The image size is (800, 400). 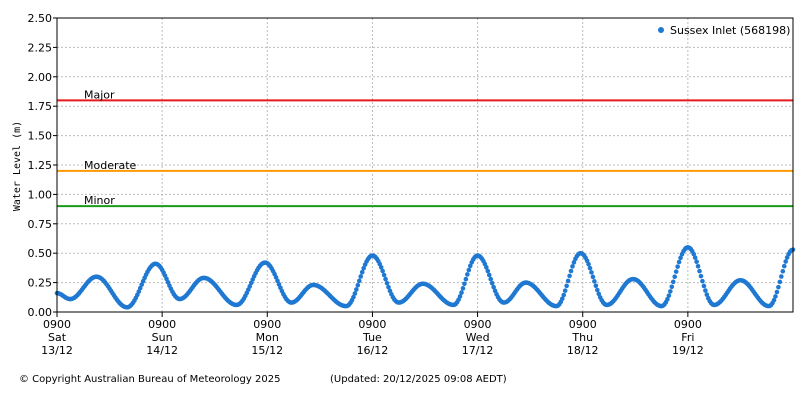 What do you see at coordinates (17, 166) in the screenshot?
I see `y-axis-label: Water Level (m)` at bounding box center [17, 166].